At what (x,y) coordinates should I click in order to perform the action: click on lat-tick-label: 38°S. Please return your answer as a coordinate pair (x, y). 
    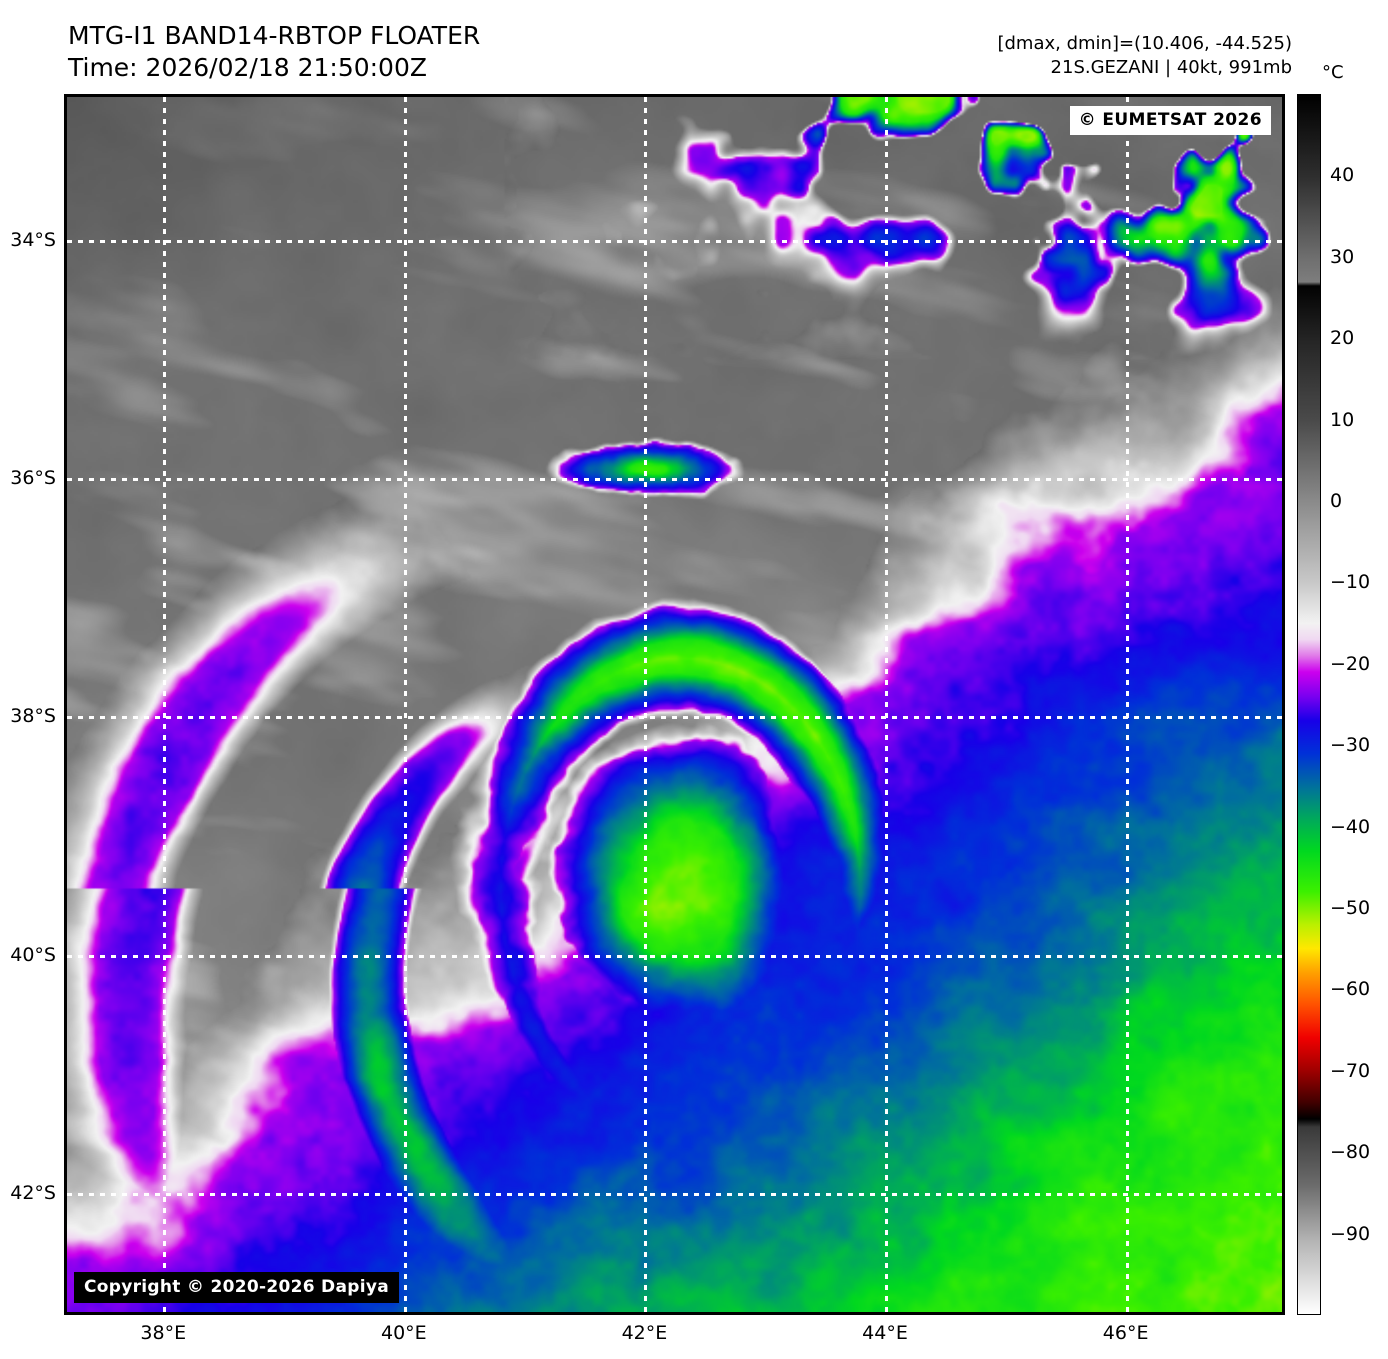
    Looking at the image, I should click on (33, 716).